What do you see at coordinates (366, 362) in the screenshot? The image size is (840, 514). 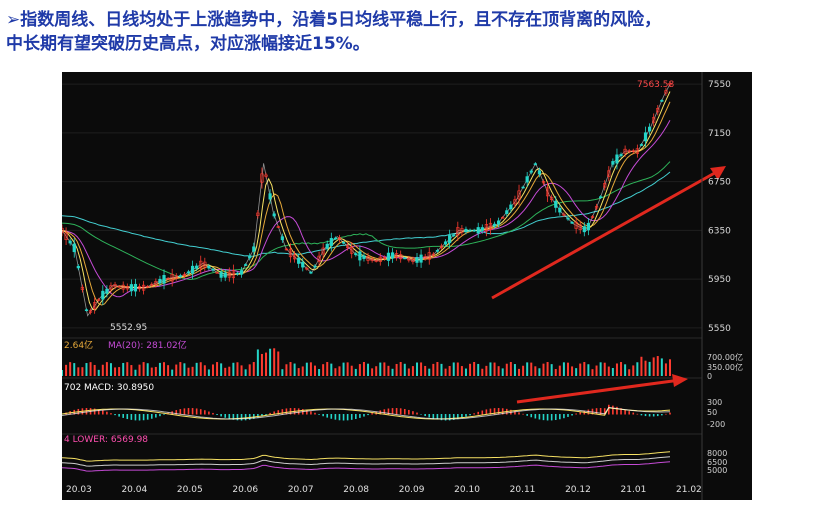 I see `volume-bars` at bounding box center [366, 362].